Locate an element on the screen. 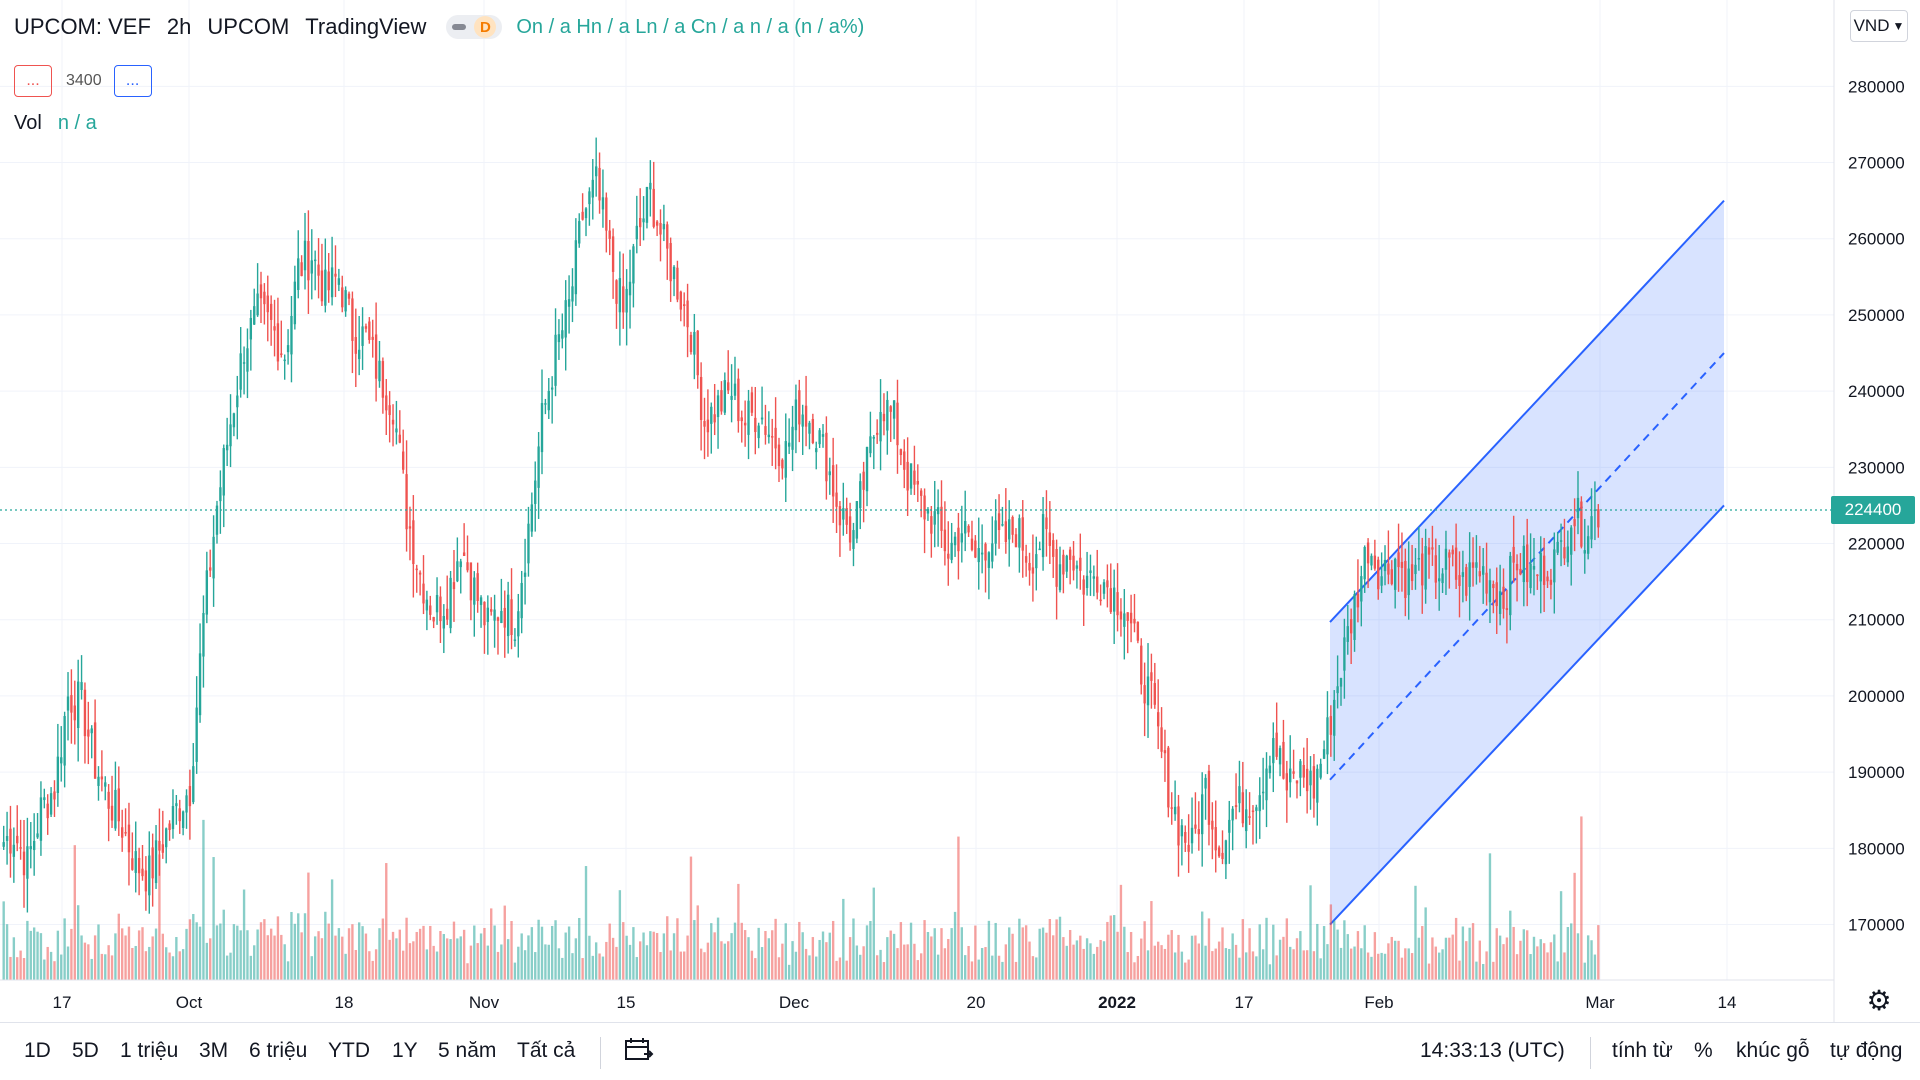 This screenshot has height=1080, width=1920. toolbar-separator is located at coordinates (600, 1053).